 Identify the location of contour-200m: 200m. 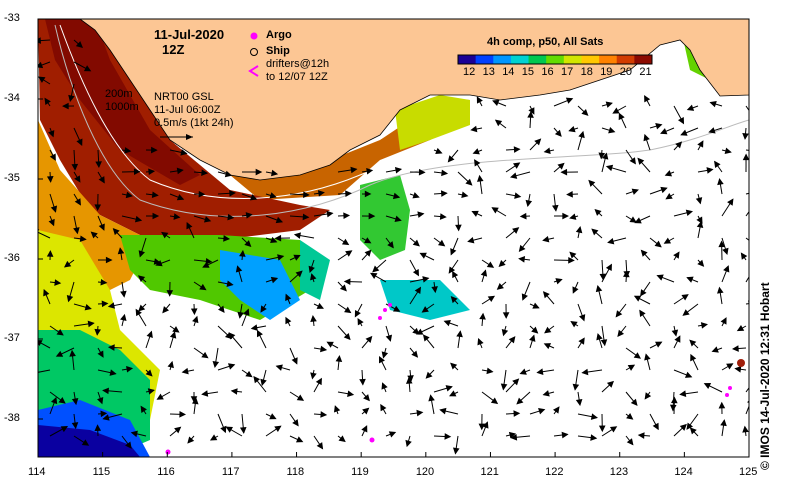
(119, 94).